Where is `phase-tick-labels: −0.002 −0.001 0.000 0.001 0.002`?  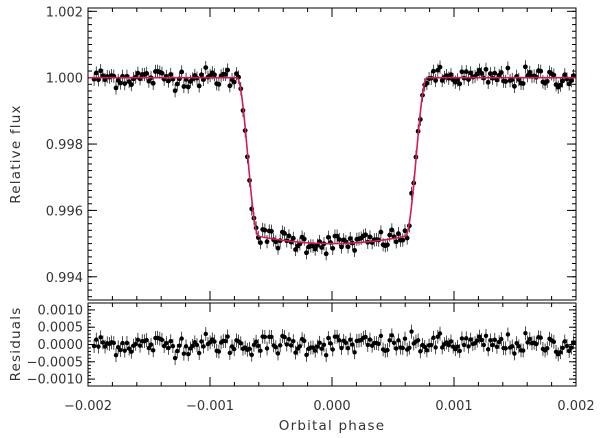
phase-tick-labels: −0.002 −0.001 0.000 0.001 0.002 is located at coordinates (329, 406).